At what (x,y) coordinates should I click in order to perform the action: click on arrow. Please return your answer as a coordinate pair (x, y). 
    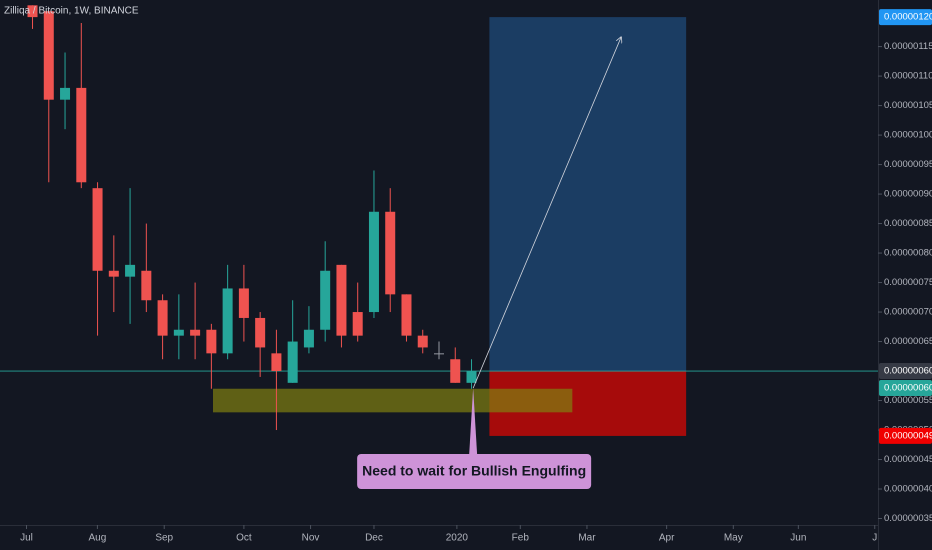
    Looking at the image, I should click on (546, 213).